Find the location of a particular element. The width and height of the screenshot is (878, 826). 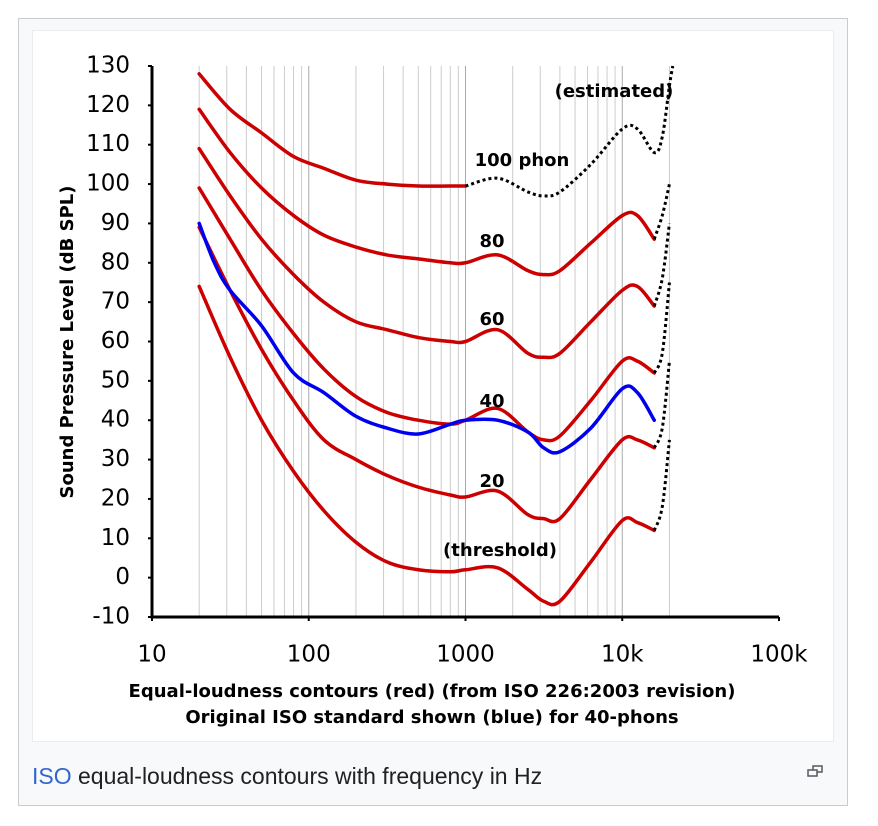

y-tick-label: 0 is located at coordinates (122, 577).